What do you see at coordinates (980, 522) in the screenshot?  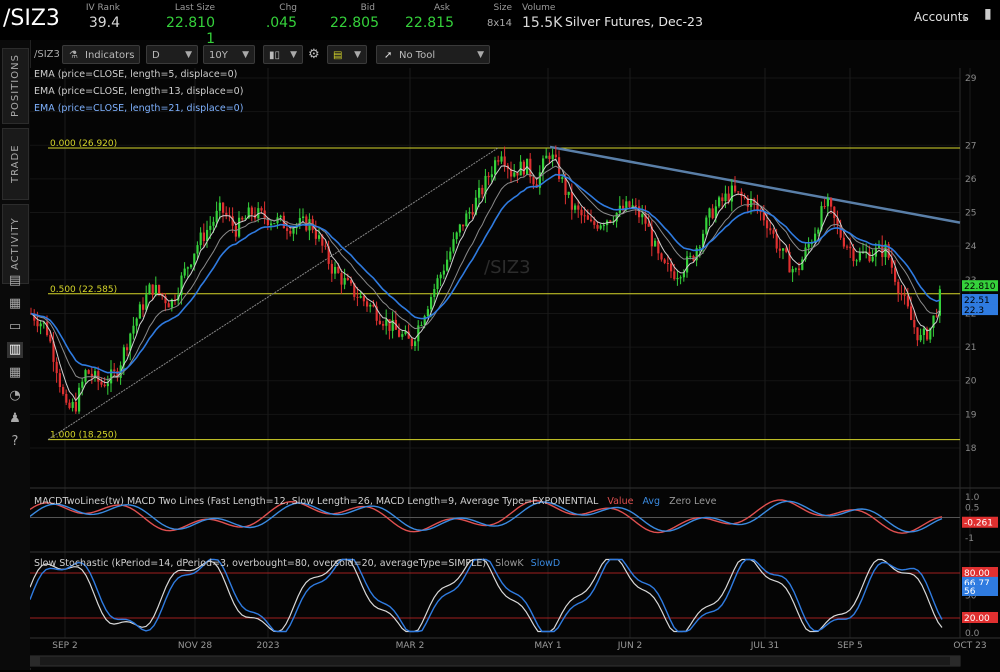 I see `macd-tag` at bounding box center [980, 522].